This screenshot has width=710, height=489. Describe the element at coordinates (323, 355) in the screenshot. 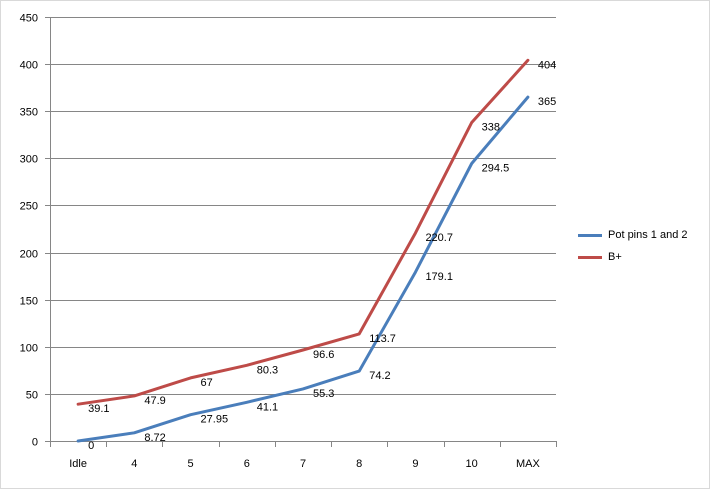

I see `data-label: 96.6` at that location.